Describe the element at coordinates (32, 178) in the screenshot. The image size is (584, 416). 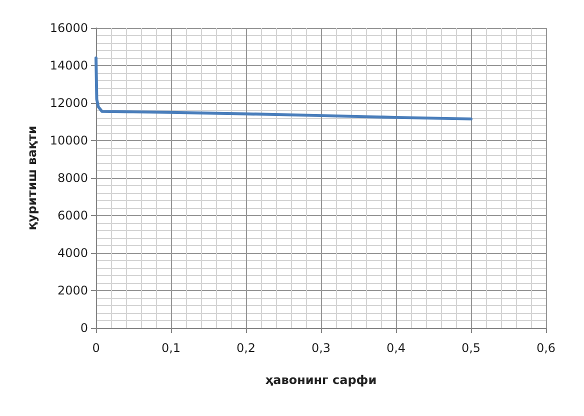
I see `y-axis-title: қуритиш вақти` at that location.